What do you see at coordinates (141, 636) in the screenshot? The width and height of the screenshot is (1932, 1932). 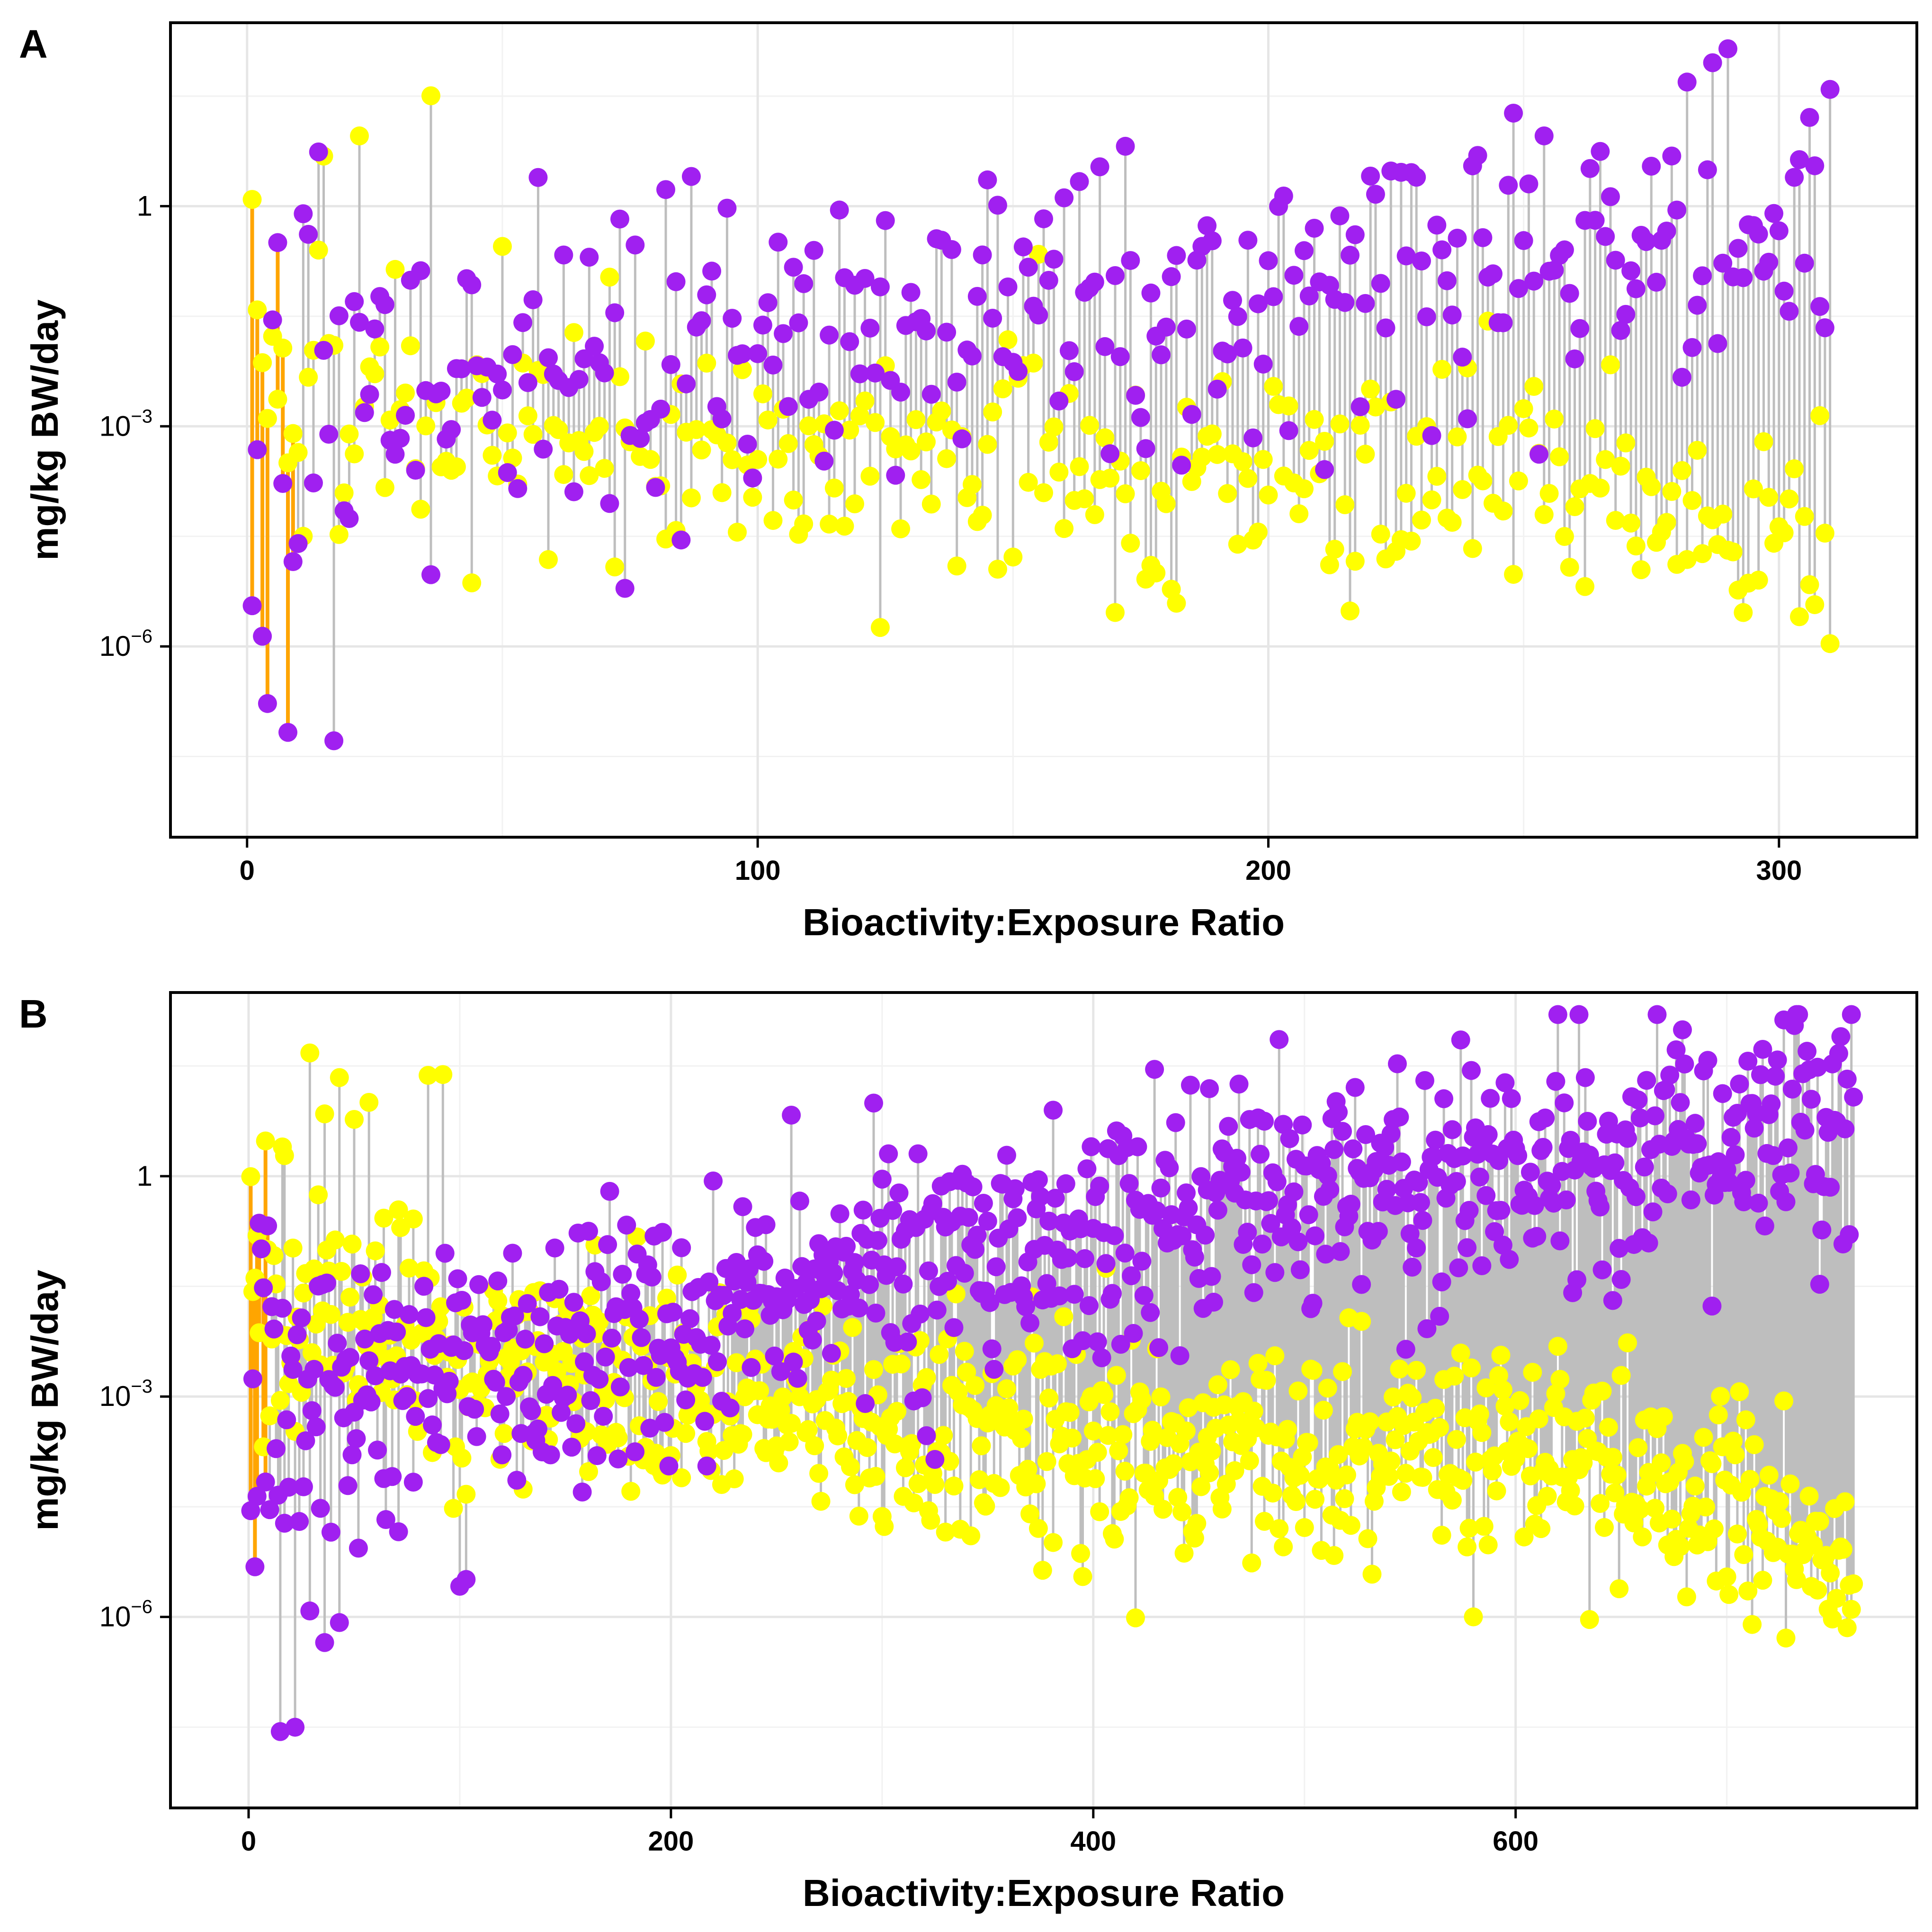 I see `y-tick-exponent: −6` at bounding box center [141, 636].